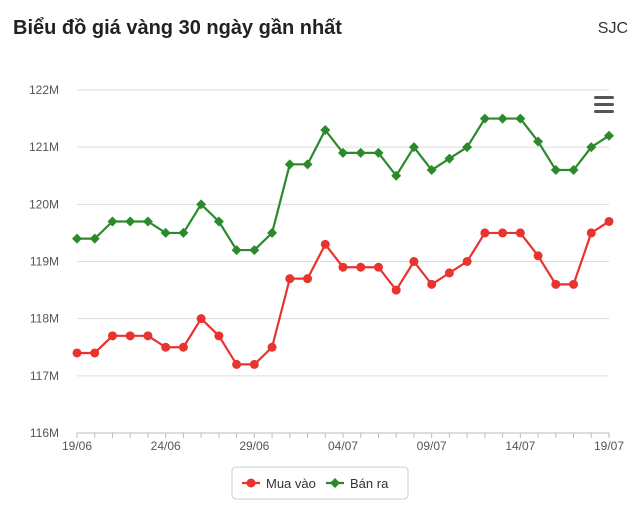 The image size is (640, 511). I want to click on y-tick-label: 118M, so click(44, 319).